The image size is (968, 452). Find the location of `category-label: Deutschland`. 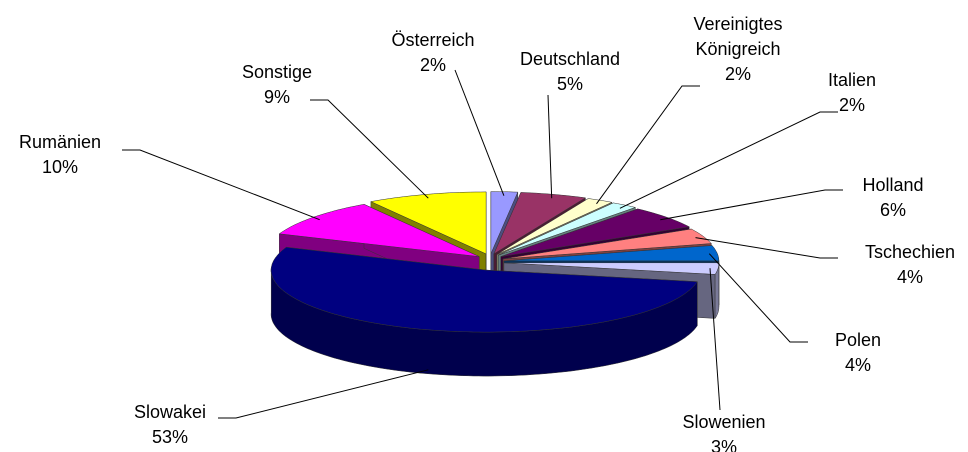

category-label: Deutschland is located at coordinates (570, 59).